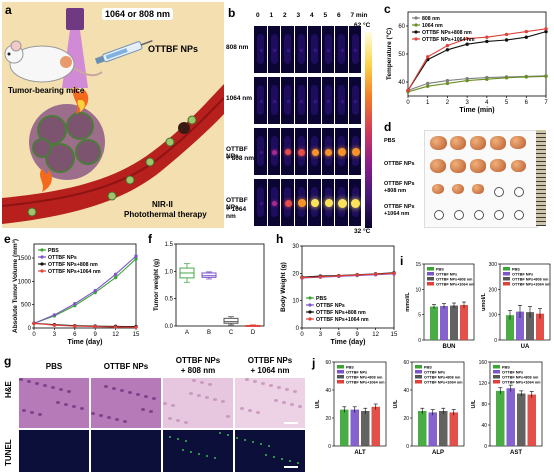  What do you see at coordinates (165, 214) in the screenshot?
I see `therapy-label-2: Photothermal therapy` at bounding box center [165, 214].